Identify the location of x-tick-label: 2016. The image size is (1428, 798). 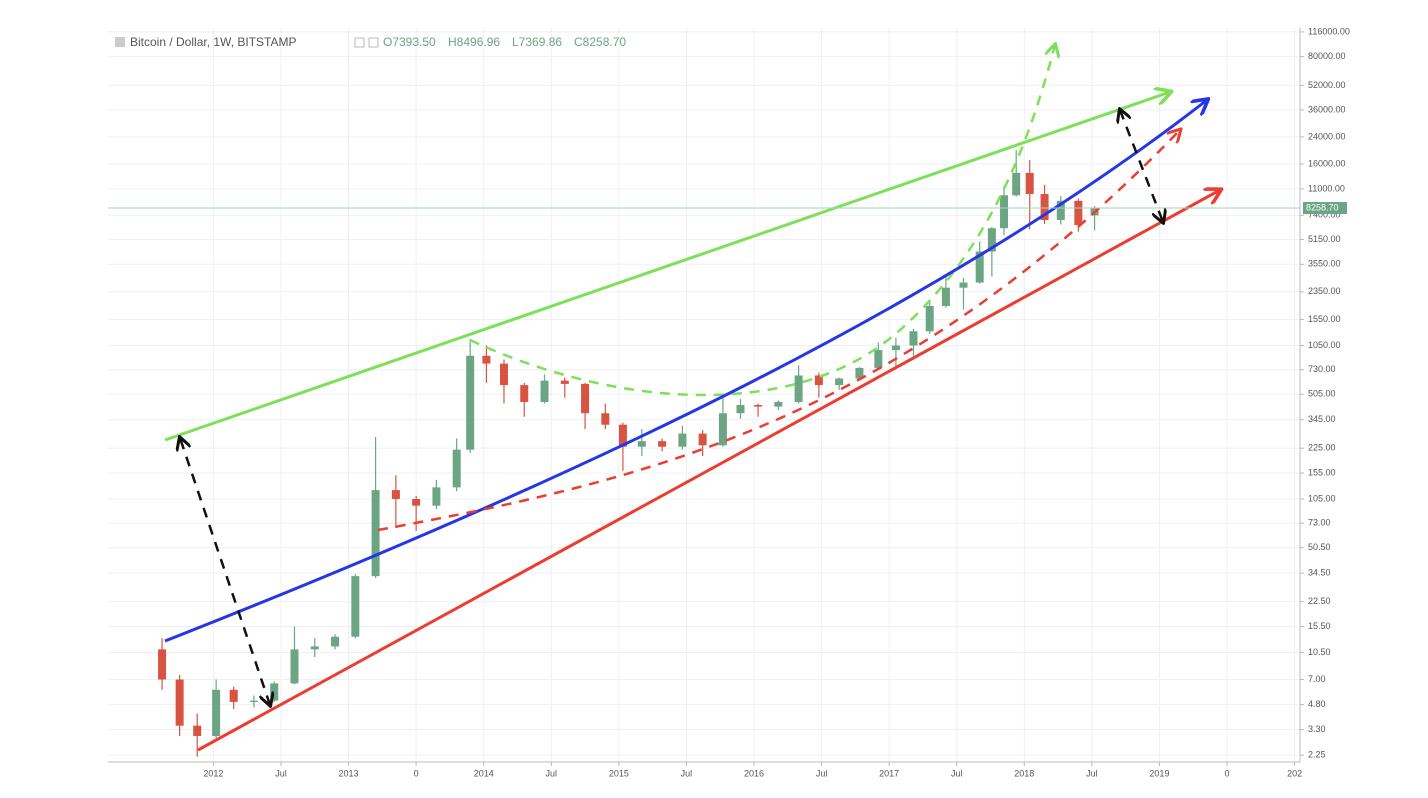
(754, 773).